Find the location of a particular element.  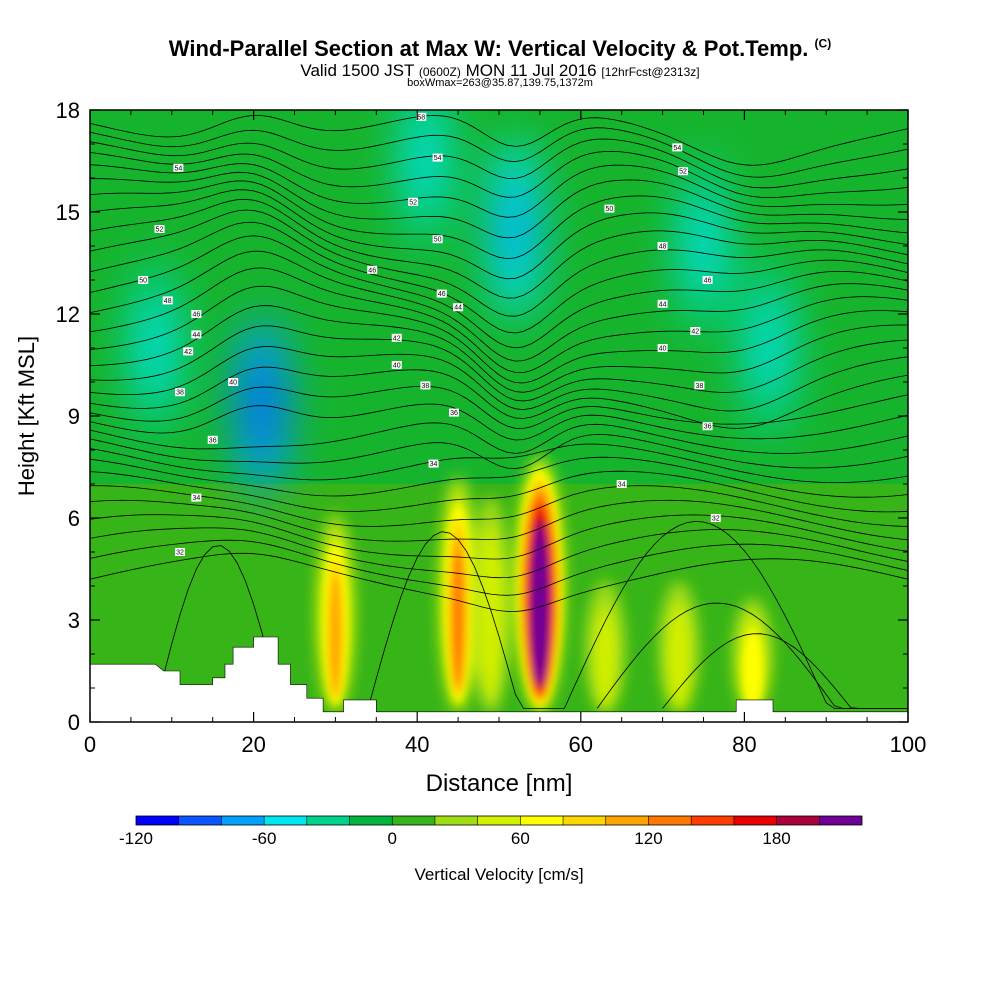

contour-label-3: 54 is located at coordinates (677, 147).